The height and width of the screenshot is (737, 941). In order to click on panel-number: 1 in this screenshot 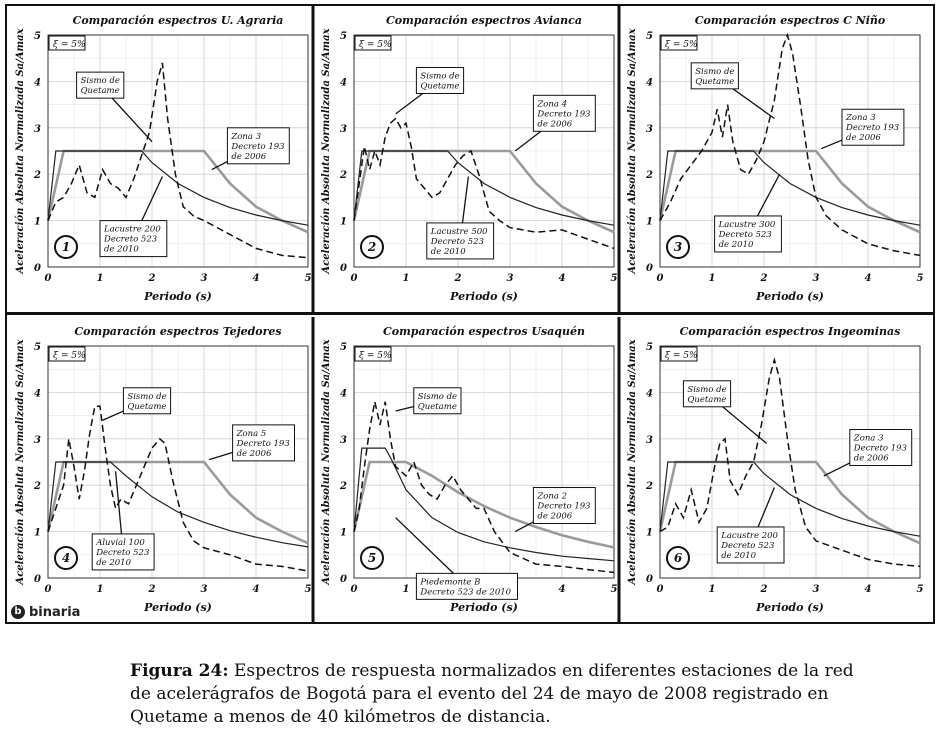, I will do `click(66, 247)`.